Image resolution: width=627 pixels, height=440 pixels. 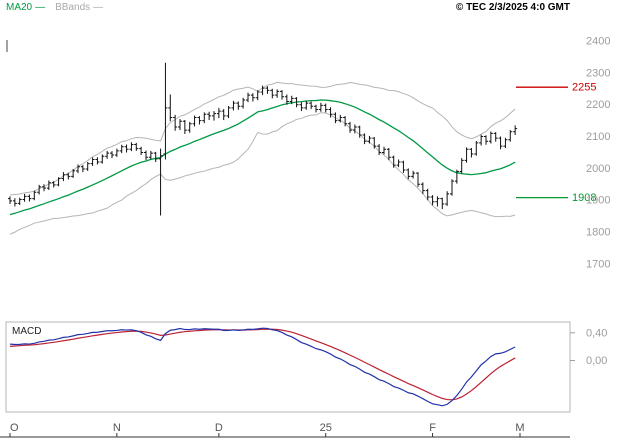 What do you see at coordinates (598, 137) in the screenshot?
I see `y-axis-tick-label: 2100` at bounding box center [598, 137].